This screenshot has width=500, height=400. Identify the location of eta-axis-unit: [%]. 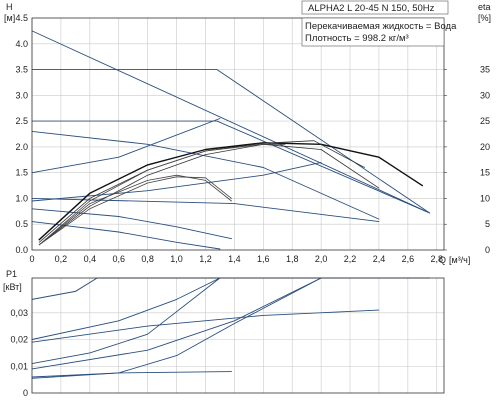
(484, 18).